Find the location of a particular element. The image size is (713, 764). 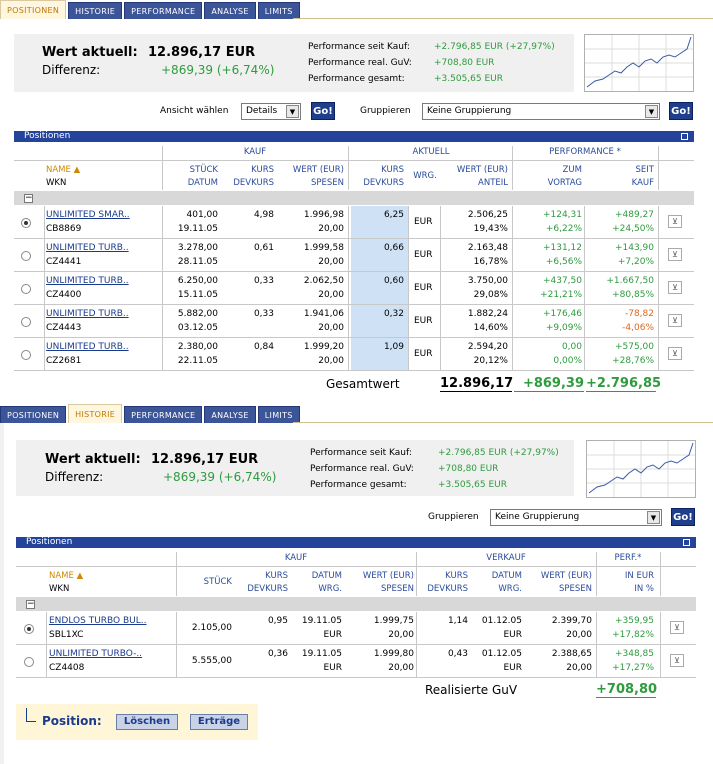

kurs: 0,95 is located at coordinates (277, 621).